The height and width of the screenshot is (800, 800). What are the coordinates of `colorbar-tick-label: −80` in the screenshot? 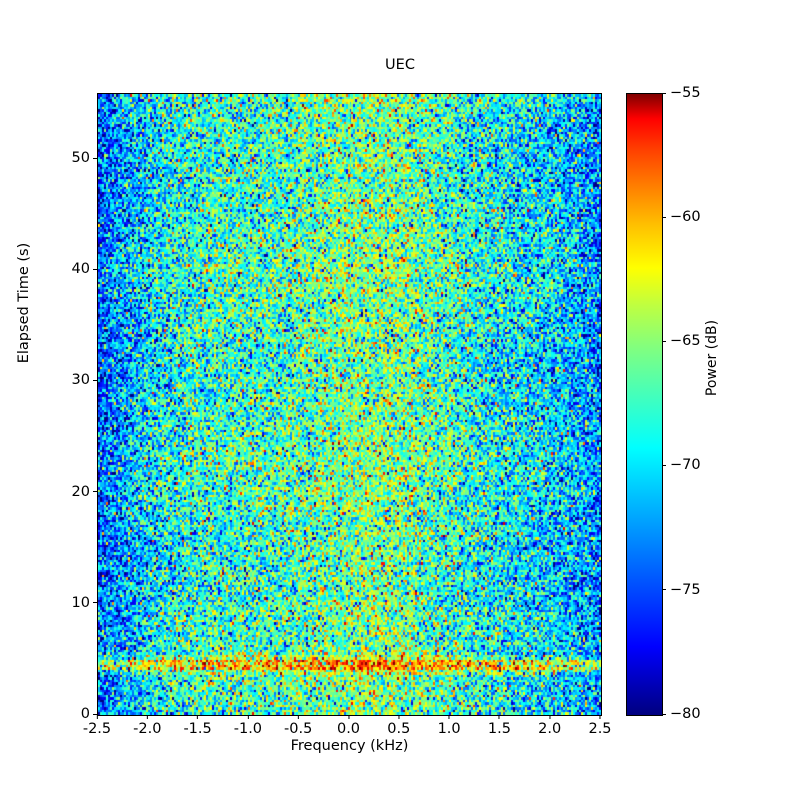 It's located at (685, 713).